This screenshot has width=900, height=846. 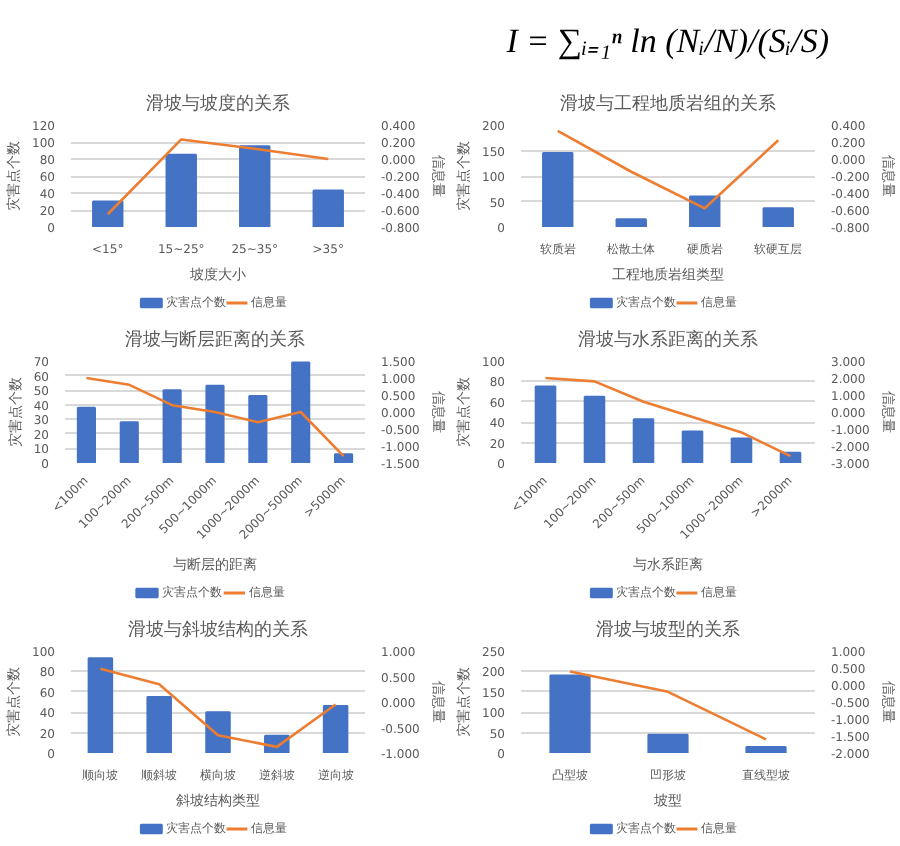 I want to click on chart-title: 滑坡与工程地质岩组的关系, so click(x=668, y=104).